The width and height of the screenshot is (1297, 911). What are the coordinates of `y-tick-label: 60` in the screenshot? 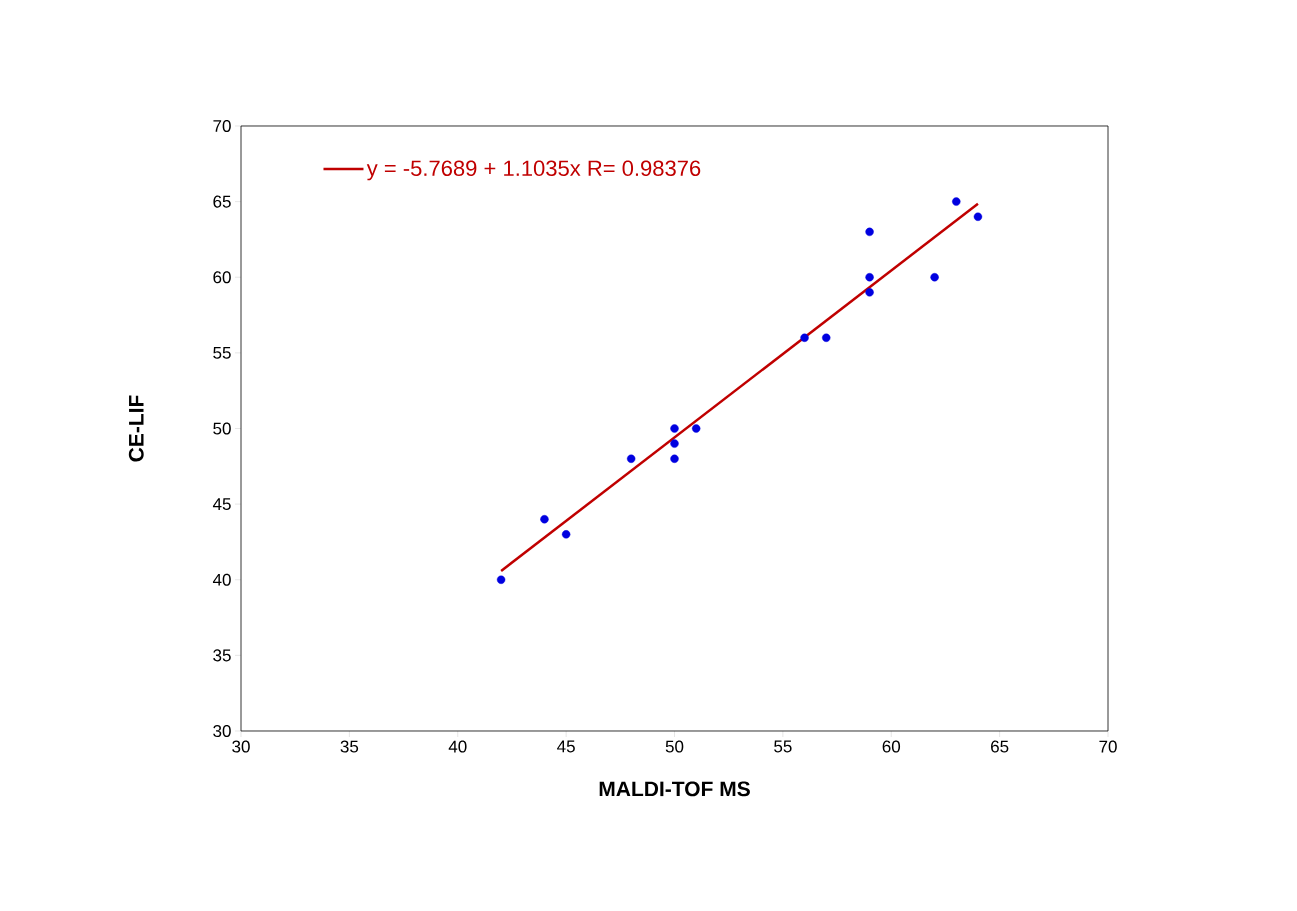 It's located at (222, 277).